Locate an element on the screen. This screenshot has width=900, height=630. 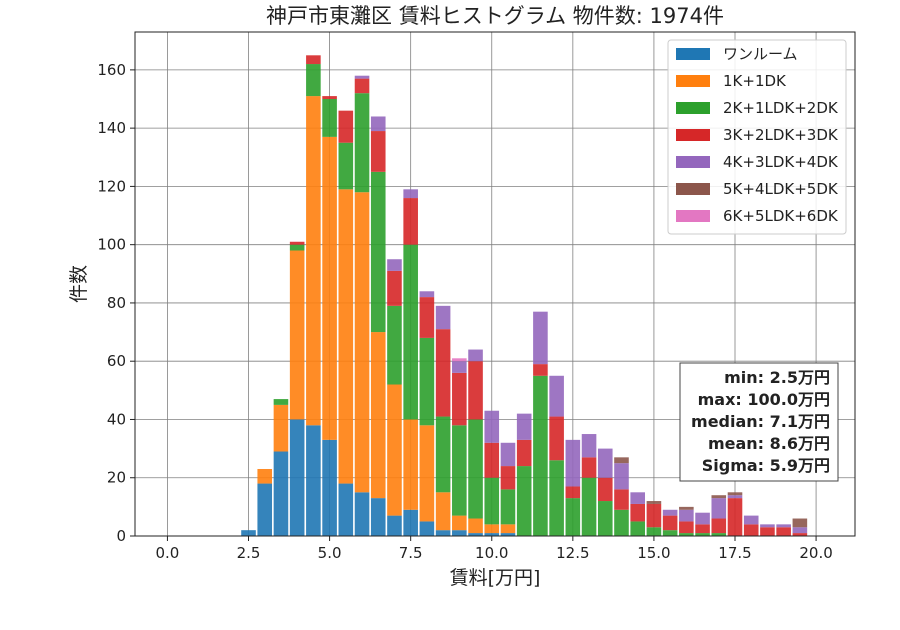
y-tick-label: 160 is located at coordinates (111, 70).